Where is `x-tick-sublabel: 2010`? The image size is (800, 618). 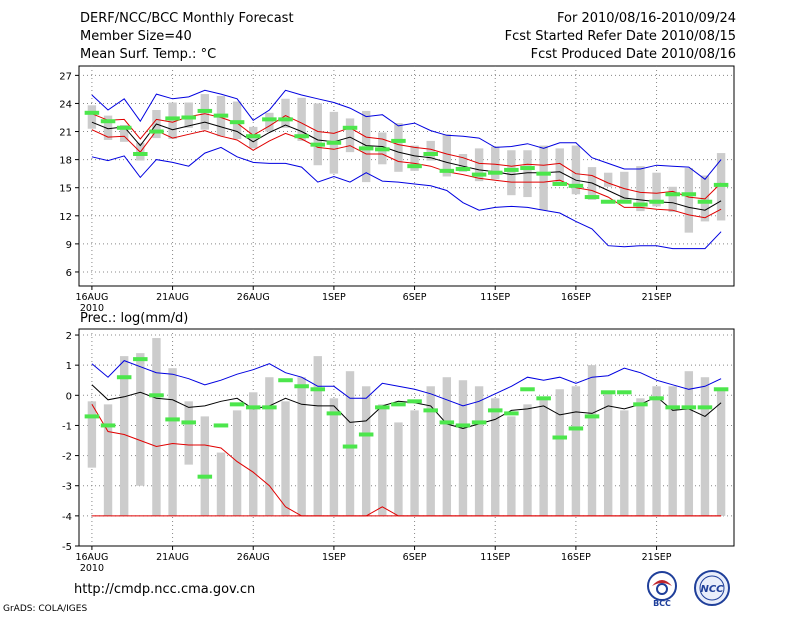
x-tick-sublabel: 2010 is located at coordinates (92, 308).